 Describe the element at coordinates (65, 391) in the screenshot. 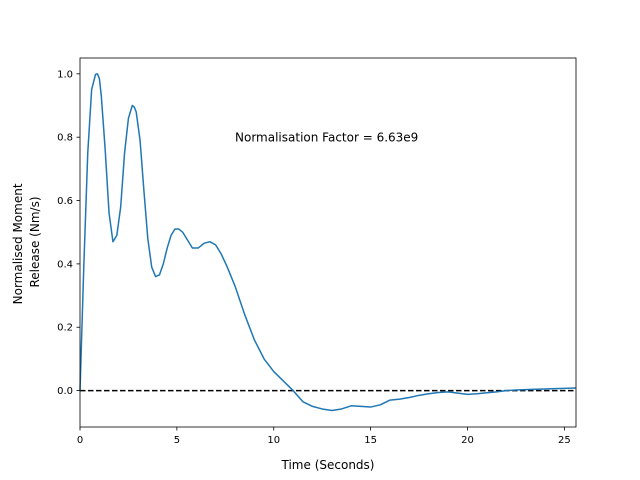

I see `y-tick-label: 0.0` at that location.